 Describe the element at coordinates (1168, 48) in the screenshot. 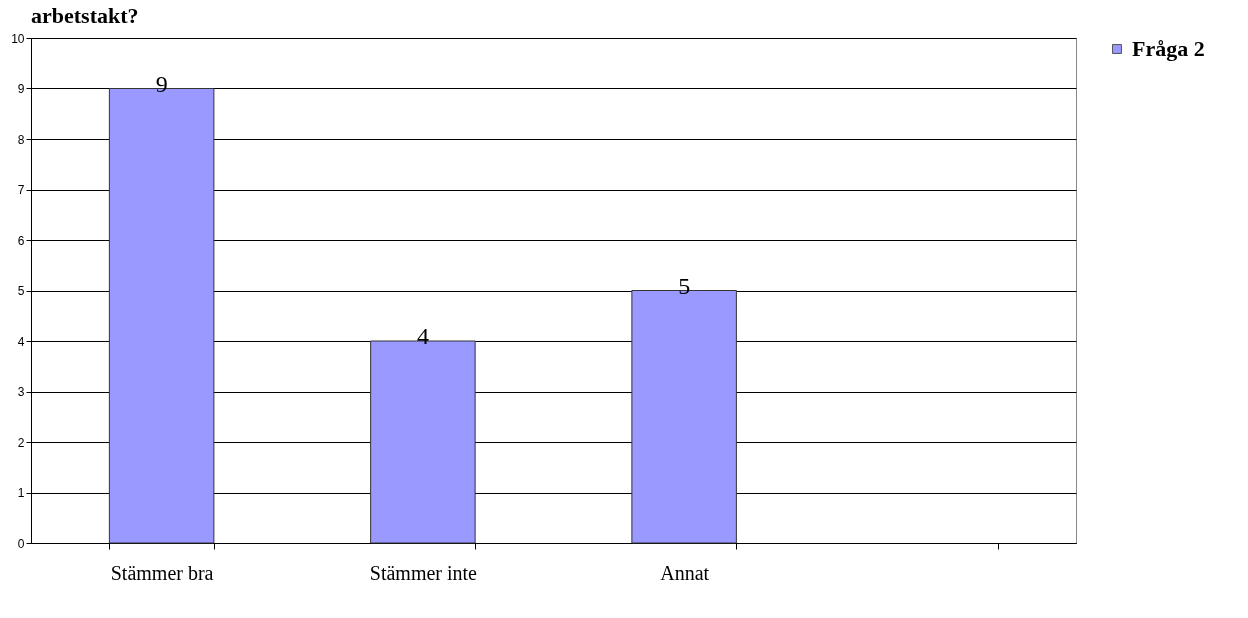

I see `legend-label: Fråga 2` at that location.